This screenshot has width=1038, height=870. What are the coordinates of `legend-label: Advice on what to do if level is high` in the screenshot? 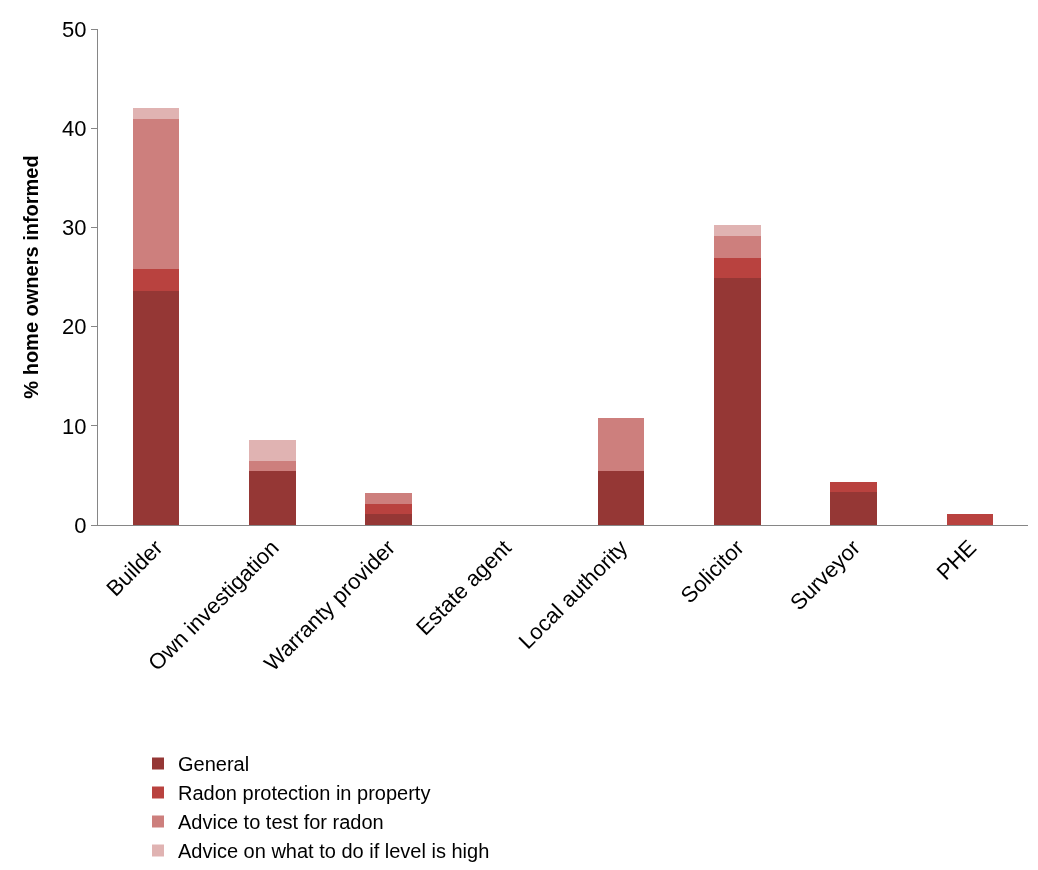 It's located at (334, 851).